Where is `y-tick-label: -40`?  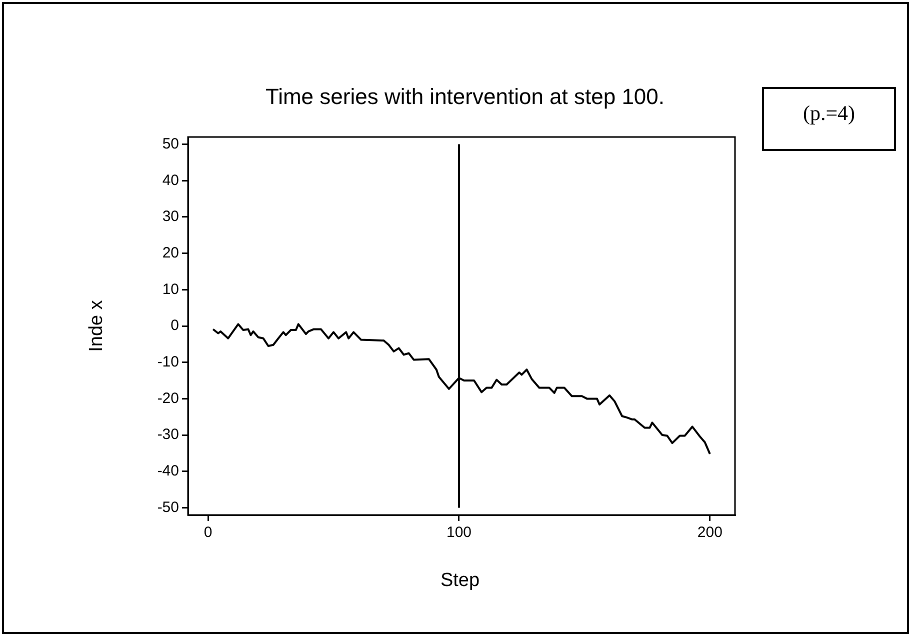 y-tick-label: -40 is located at coordinates (168, 471).